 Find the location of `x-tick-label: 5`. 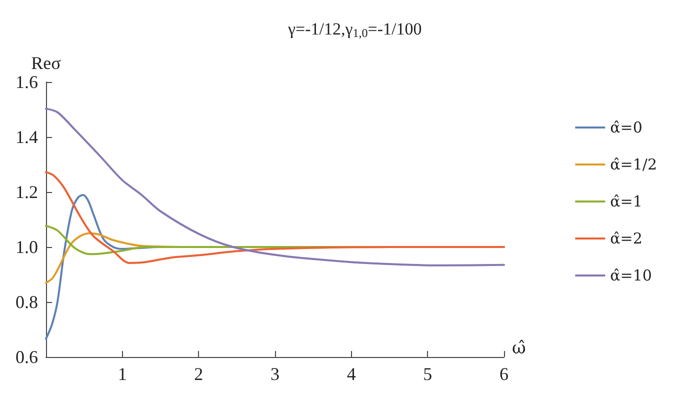

x-tick-label: 5 is located at coordinates (427, 374).